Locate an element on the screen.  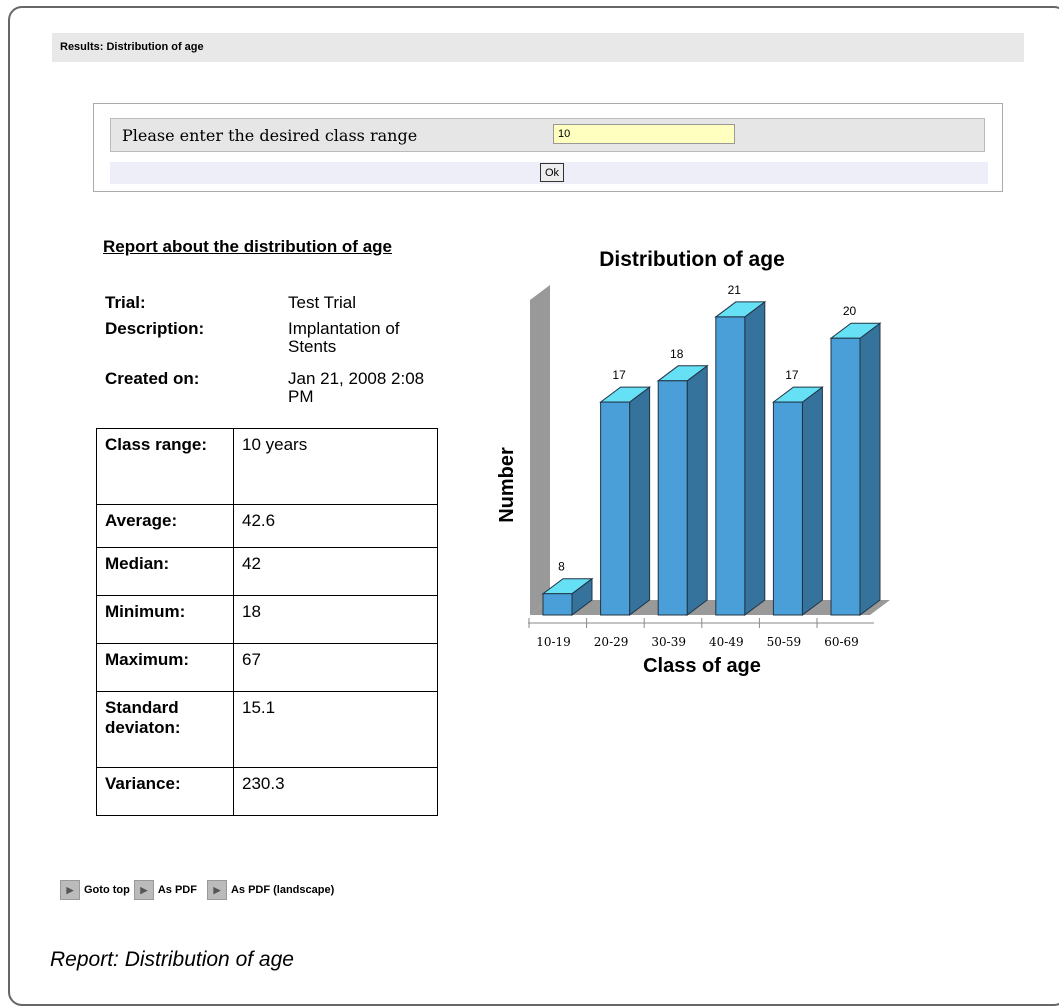
cell-value: 18 is located at coordinates (335, 619).